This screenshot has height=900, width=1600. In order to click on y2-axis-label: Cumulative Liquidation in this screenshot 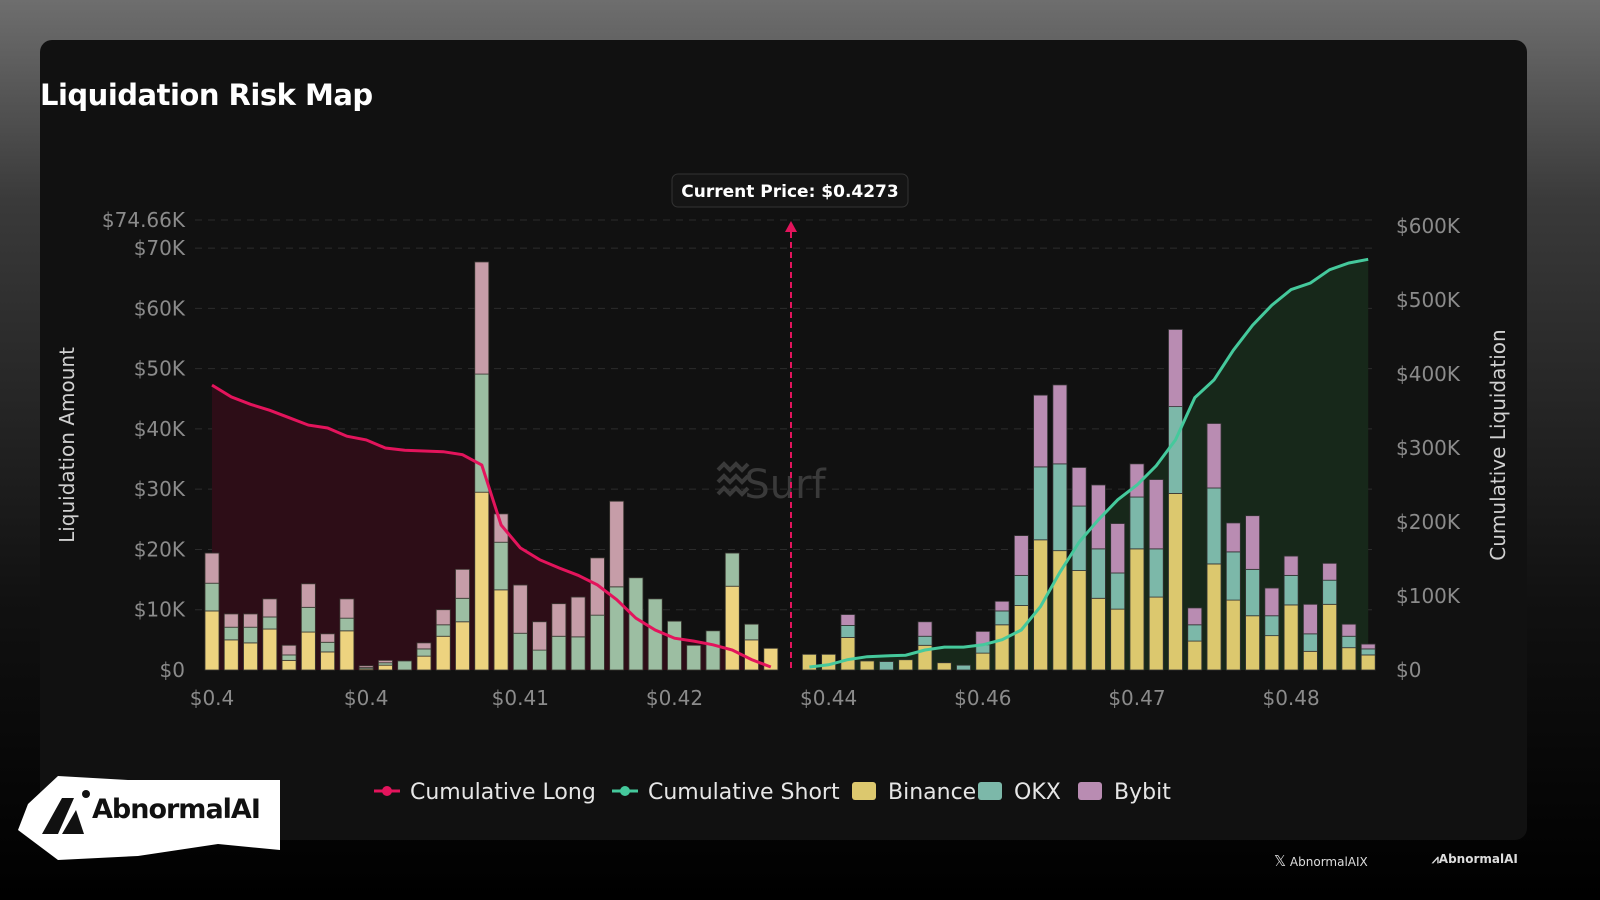, I will do `click(1498, 444)`.